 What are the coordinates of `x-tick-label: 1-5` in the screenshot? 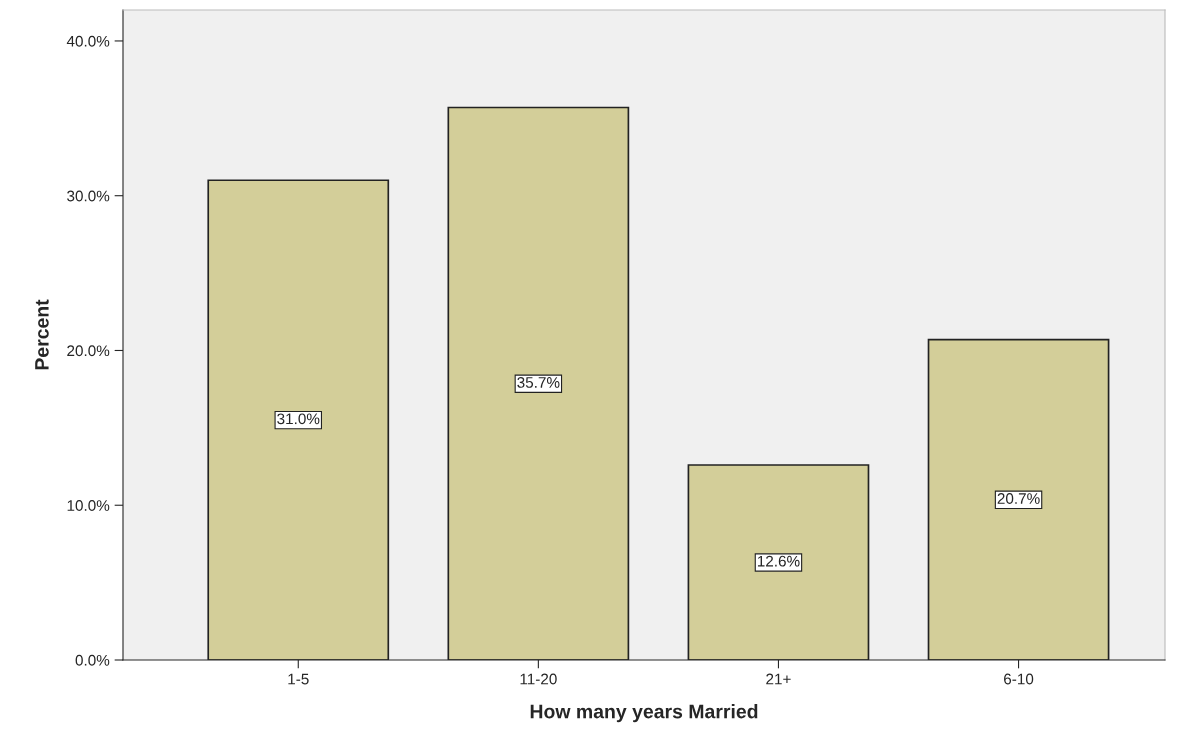 It's located at (298, 679).